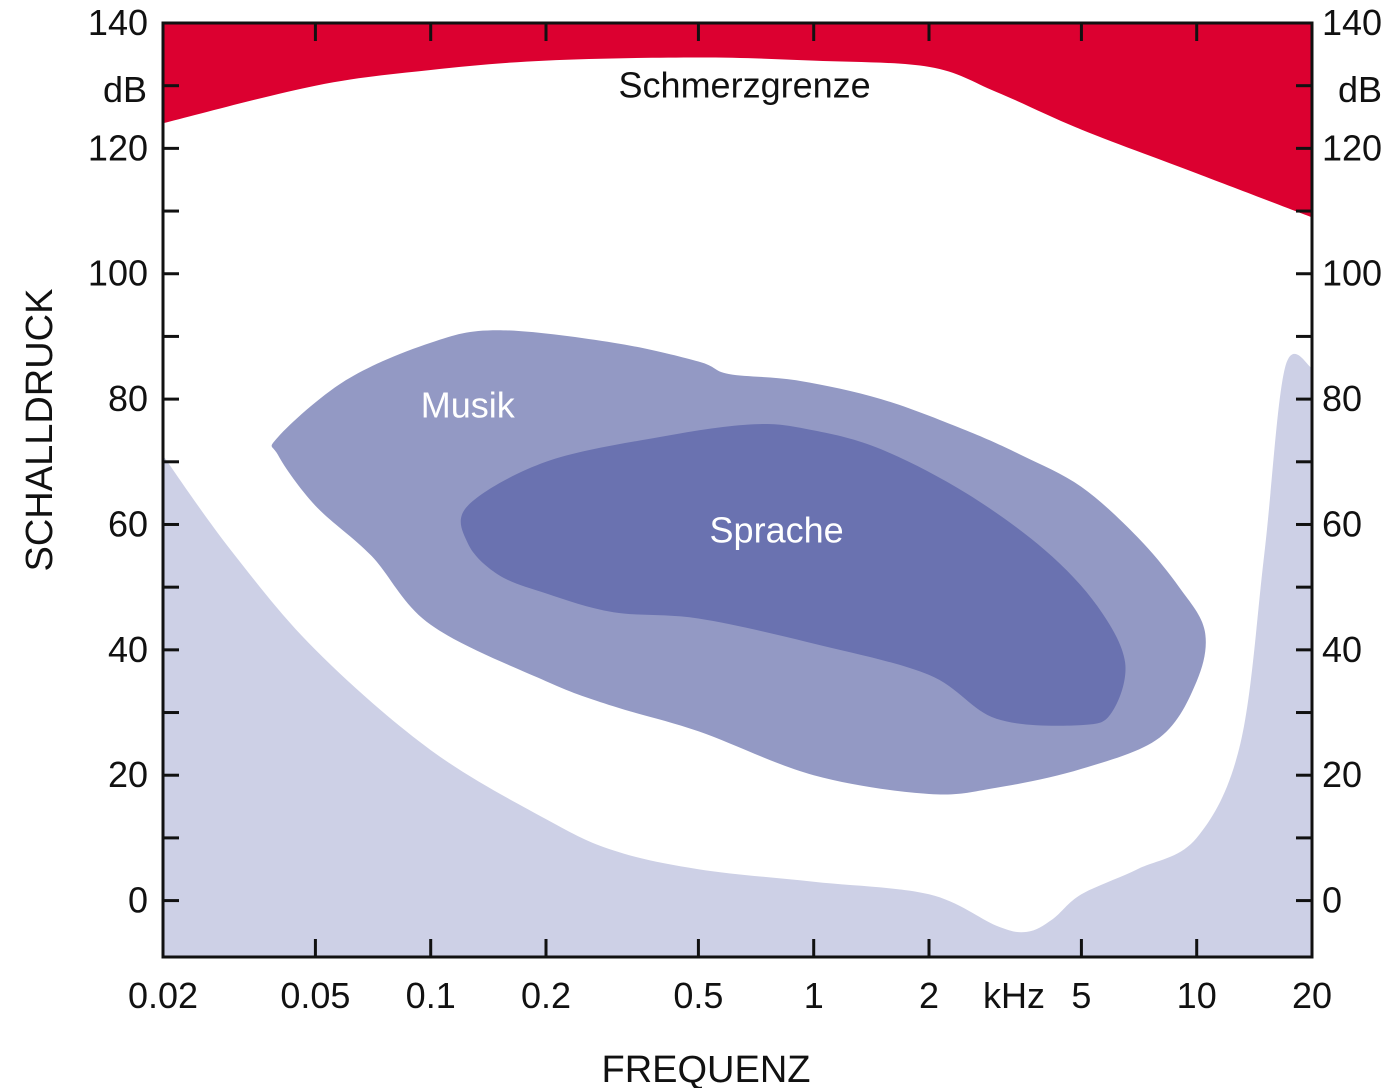  What do you see at coordinates (793, 574) in the screenshot?
I see `region-sprache` at bounding box center [793, 574].